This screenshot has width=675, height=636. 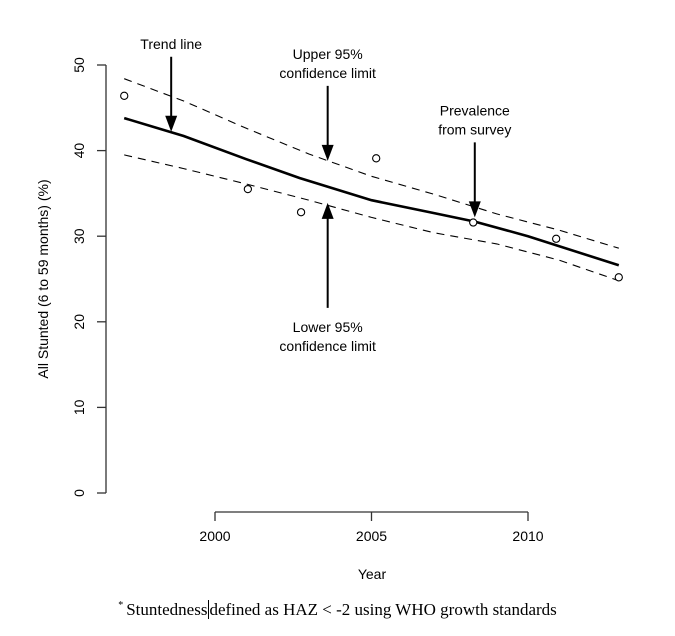 What do you see at coordinates (79, 236) in the screenshot?
I see `y-tick-label: 30` at bounding box center [79, 236].